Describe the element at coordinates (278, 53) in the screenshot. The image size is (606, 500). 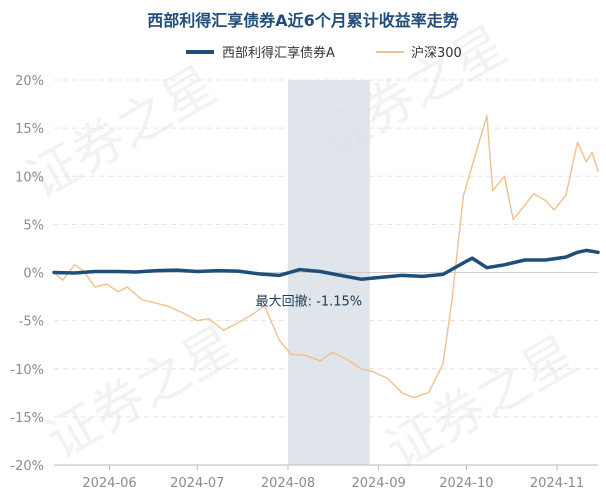
I see `legend-label-fund: 西部利得汇享债券A` at that location.